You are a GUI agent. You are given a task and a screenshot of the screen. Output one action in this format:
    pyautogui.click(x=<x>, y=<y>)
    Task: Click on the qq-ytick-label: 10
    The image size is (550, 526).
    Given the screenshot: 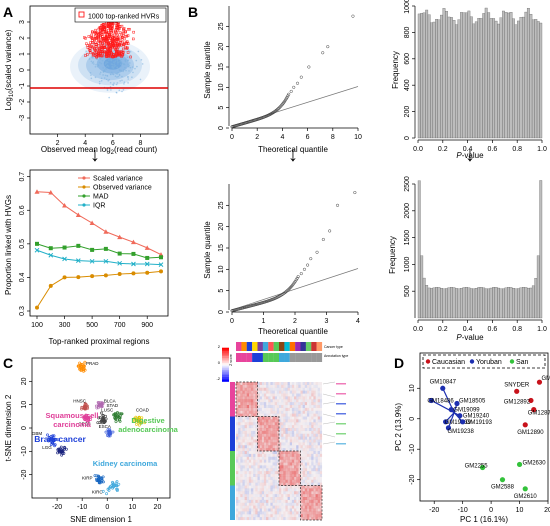 What is the action you would take?
    pyautogui.click(x=221, y=87)
    